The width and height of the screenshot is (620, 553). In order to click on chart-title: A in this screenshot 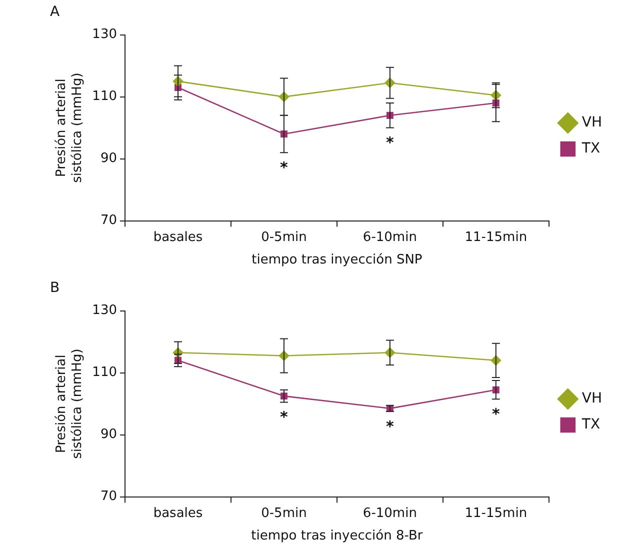, I will do `click(55, 12)`.